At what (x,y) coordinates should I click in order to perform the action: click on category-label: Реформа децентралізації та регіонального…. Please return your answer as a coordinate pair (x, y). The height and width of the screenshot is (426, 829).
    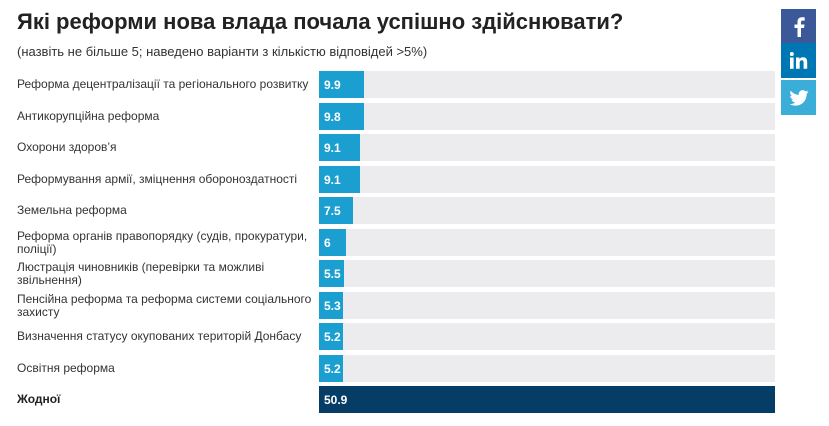
    Looking at the image, I should click on (163, 84).